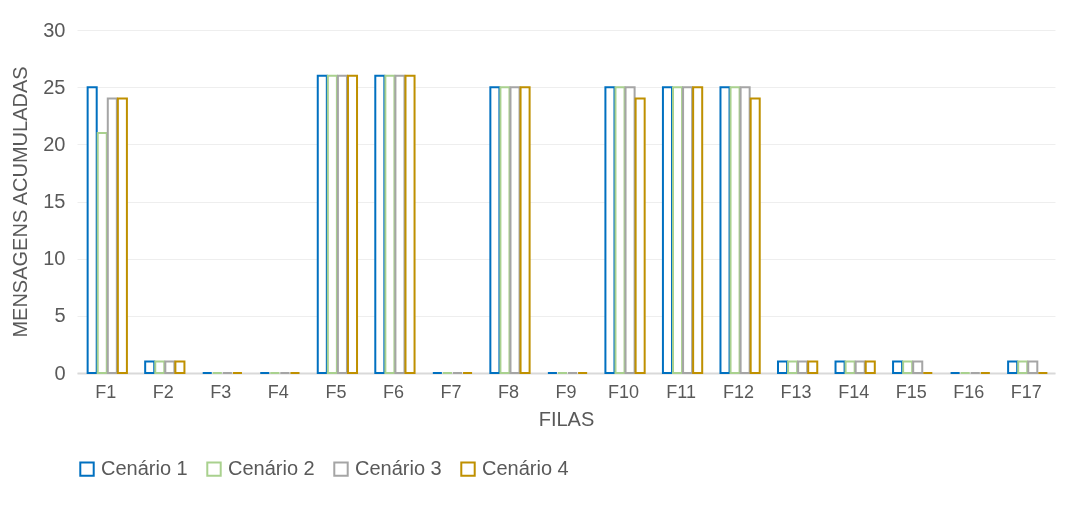  What do you see at coordinates (54, 258) in the screenshot?
I see `y-tick-label: 10` at bounding box center [54, 258].